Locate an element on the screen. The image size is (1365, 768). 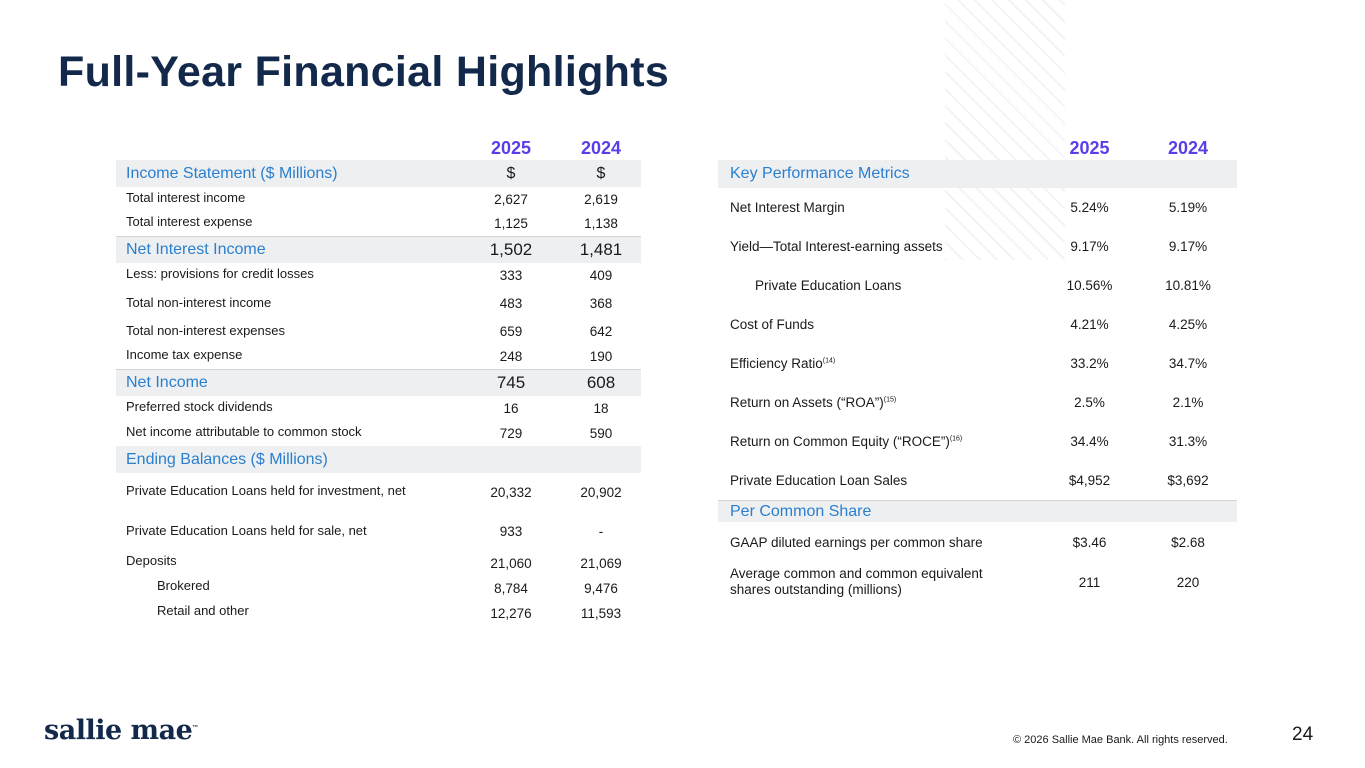
section-header-income-statement: Income Statement ($ Millions) $ $ is located at coordinates (378, 173).